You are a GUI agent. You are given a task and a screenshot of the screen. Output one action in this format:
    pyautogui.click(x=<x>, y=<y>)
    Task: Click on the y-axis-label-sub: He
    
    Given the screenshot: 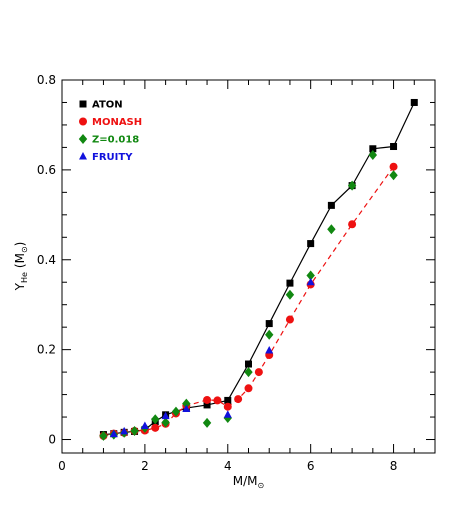 What is the action you would take?
    pyautogui.click(x=24, y=277)
    